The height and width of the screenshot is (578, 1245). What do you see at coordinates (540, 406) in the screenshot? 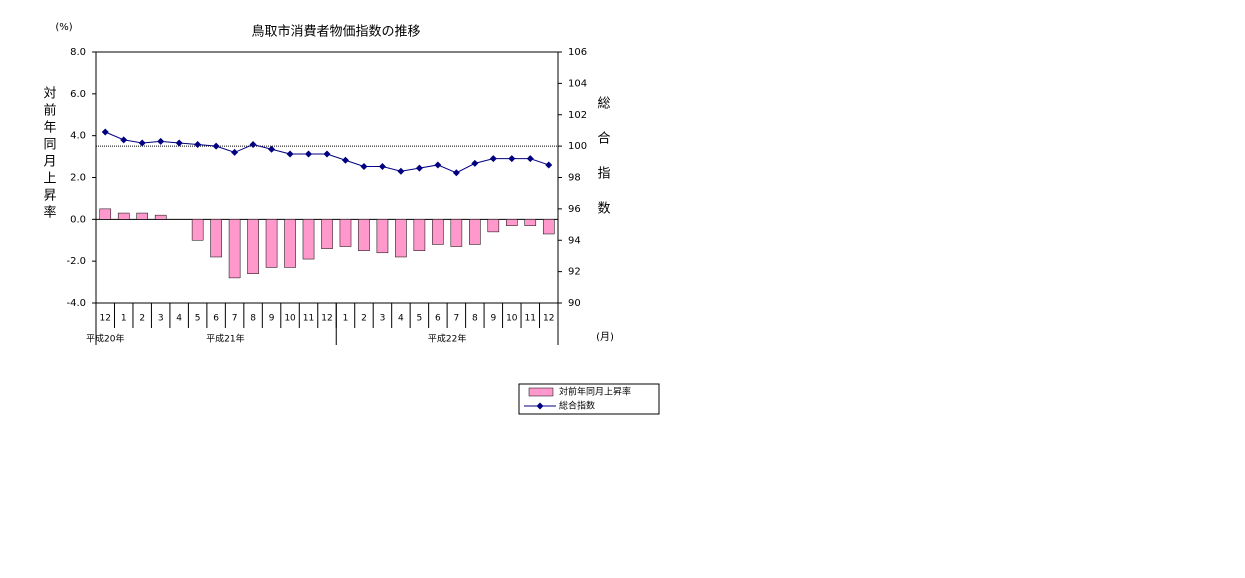
I see `legend-marker` at bounding box center [540, 406].